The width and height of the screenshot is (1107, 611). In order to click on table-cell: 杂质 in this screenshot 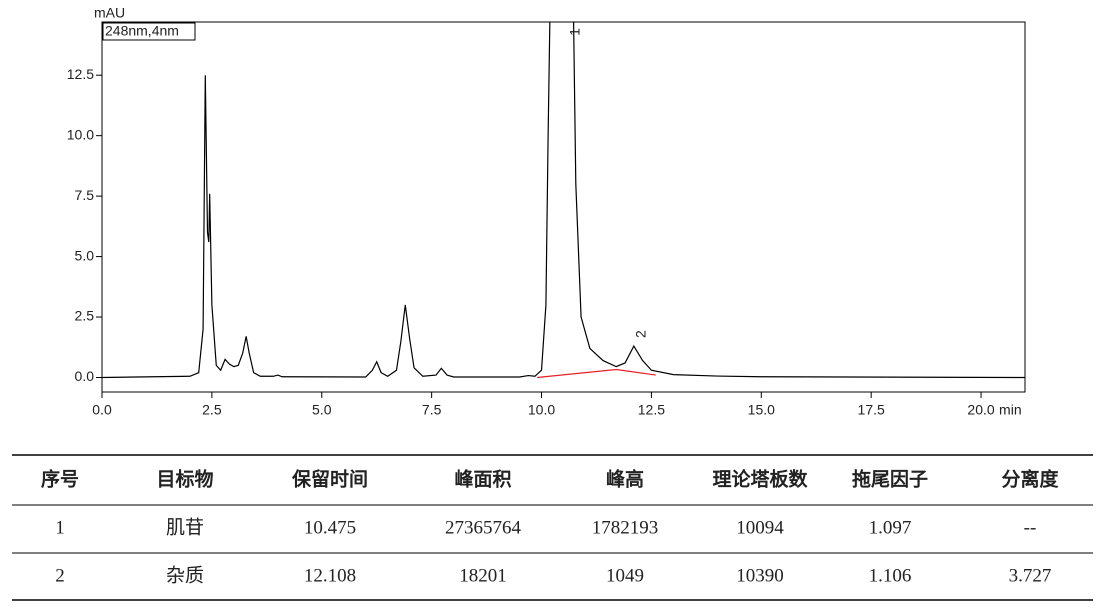, I will do `click(185, 575)`.